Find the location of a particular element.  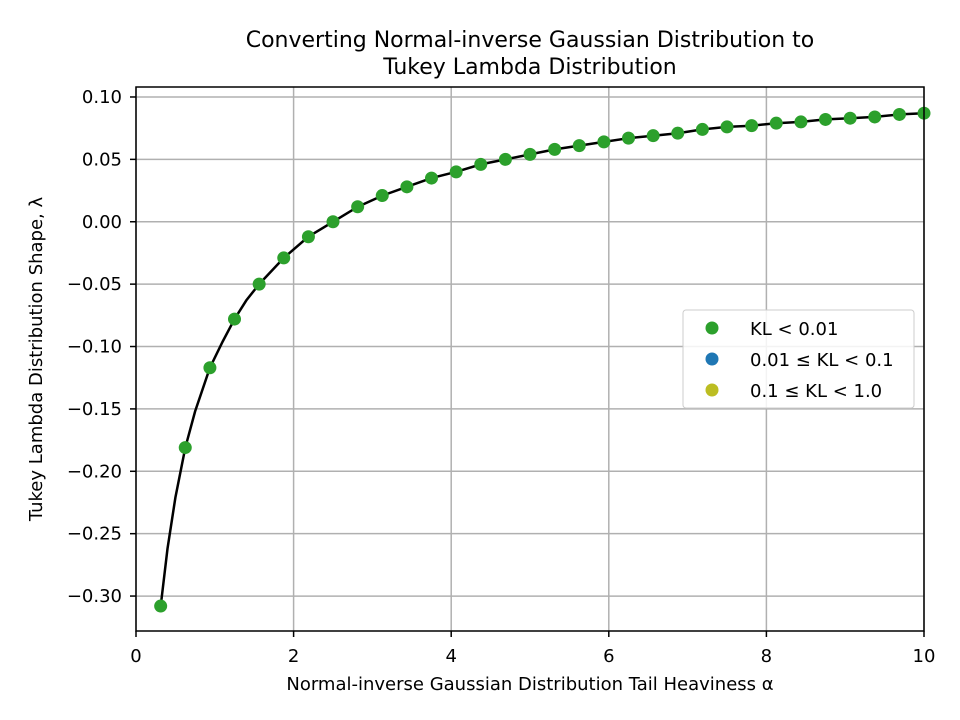

x-tick-label: 0 is located at coordinates (135, 656).